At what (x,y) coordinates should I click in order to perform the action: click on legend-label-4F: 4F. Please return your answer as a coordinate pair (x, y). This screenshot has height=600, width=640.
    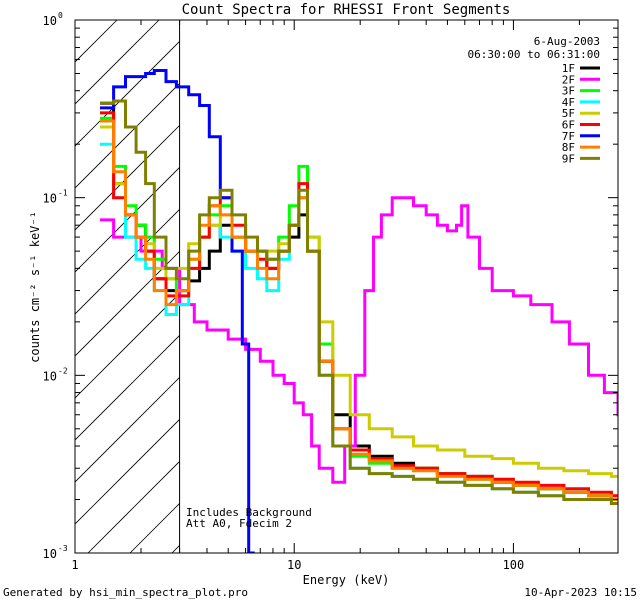
    Looking at the image, I should click on (568, 102).